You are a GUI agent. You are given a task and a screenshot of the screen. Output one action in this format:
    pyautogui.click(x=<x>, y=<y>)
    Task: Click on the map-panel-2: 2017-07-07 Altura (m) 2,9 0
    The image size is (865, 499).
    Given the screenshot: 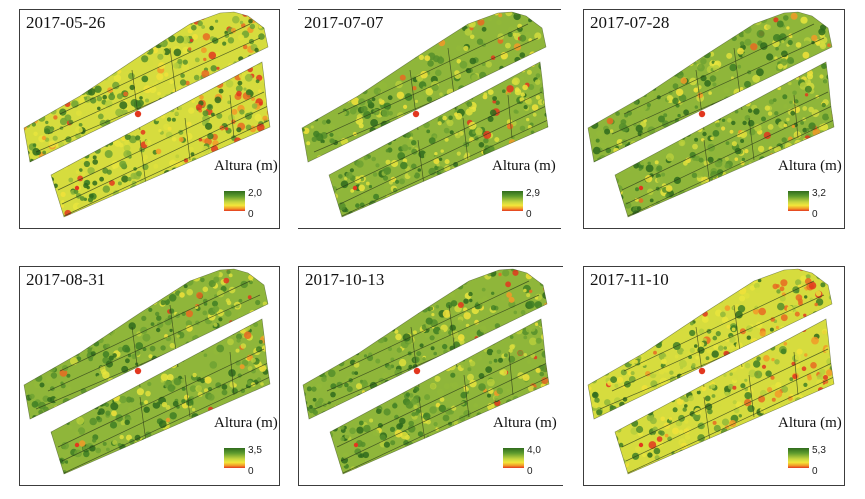 What is the action you would take?
    pyautogui.click(x=429, y=119)
    